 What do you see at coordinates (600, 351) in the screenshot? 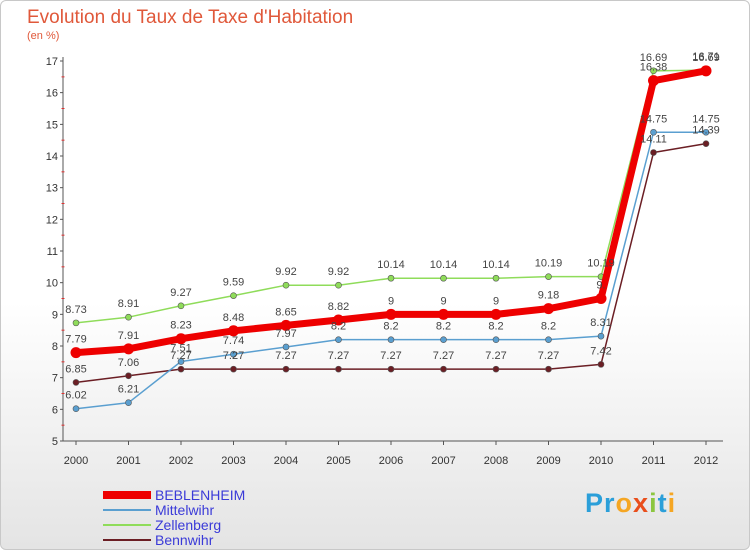
I see `data-label-bennwihr: 7.42` at bounding box center [600, 351].